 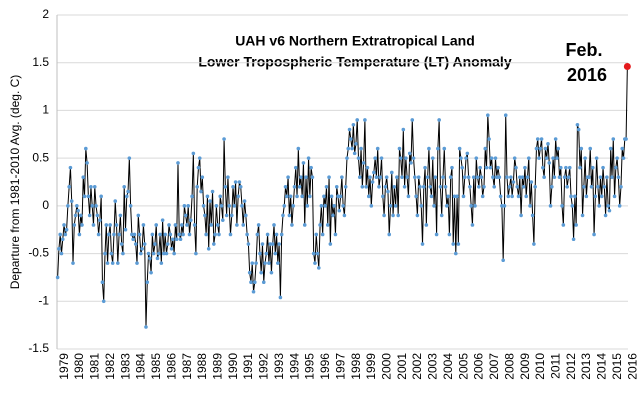 I want to click on x-tick-label: 1982, so click(x=110, y=366).